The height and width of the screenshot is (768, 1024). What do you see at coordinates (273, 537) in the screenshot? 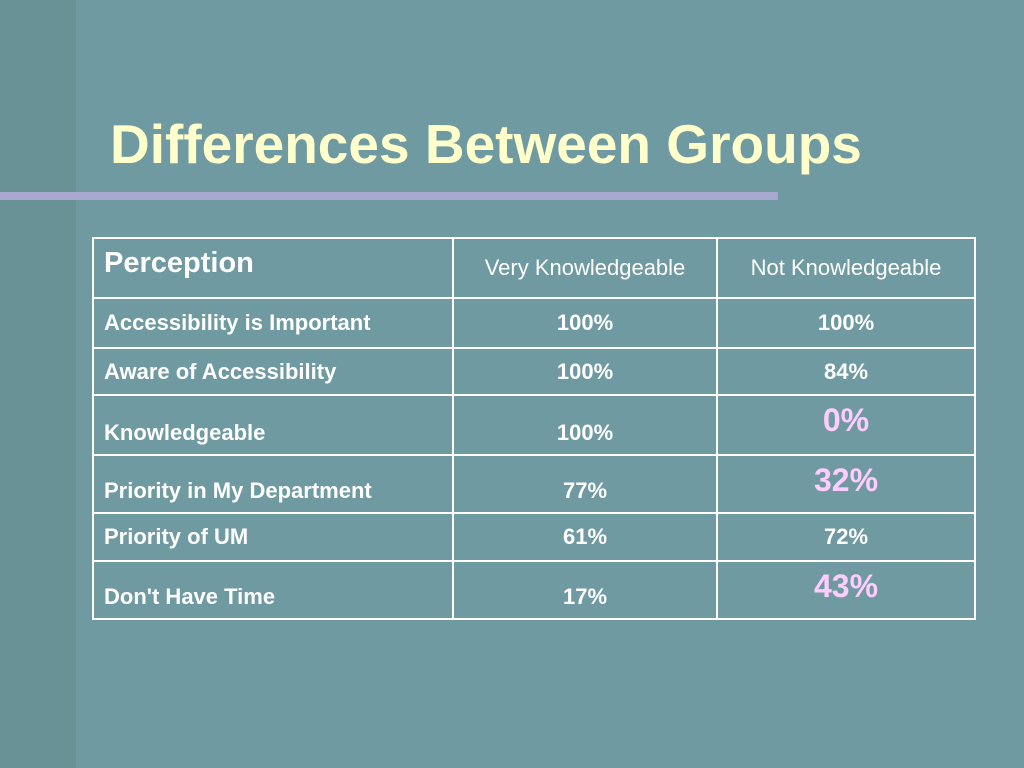
I see `row-label: Priority of UM` at bounding box center [273, 537].